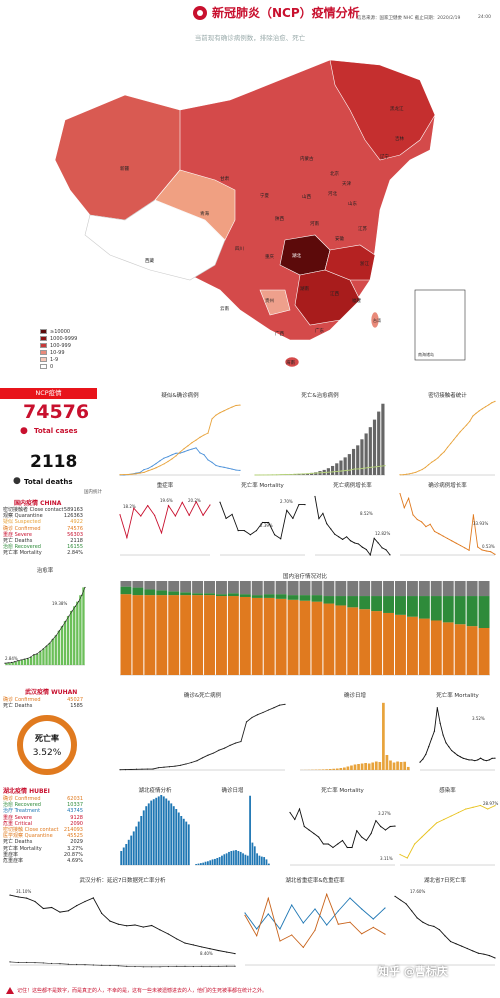 Image resolution: width=500 pixels, height=998 pixels. I want to click on svg-text: 贵州, so click(269, 300).